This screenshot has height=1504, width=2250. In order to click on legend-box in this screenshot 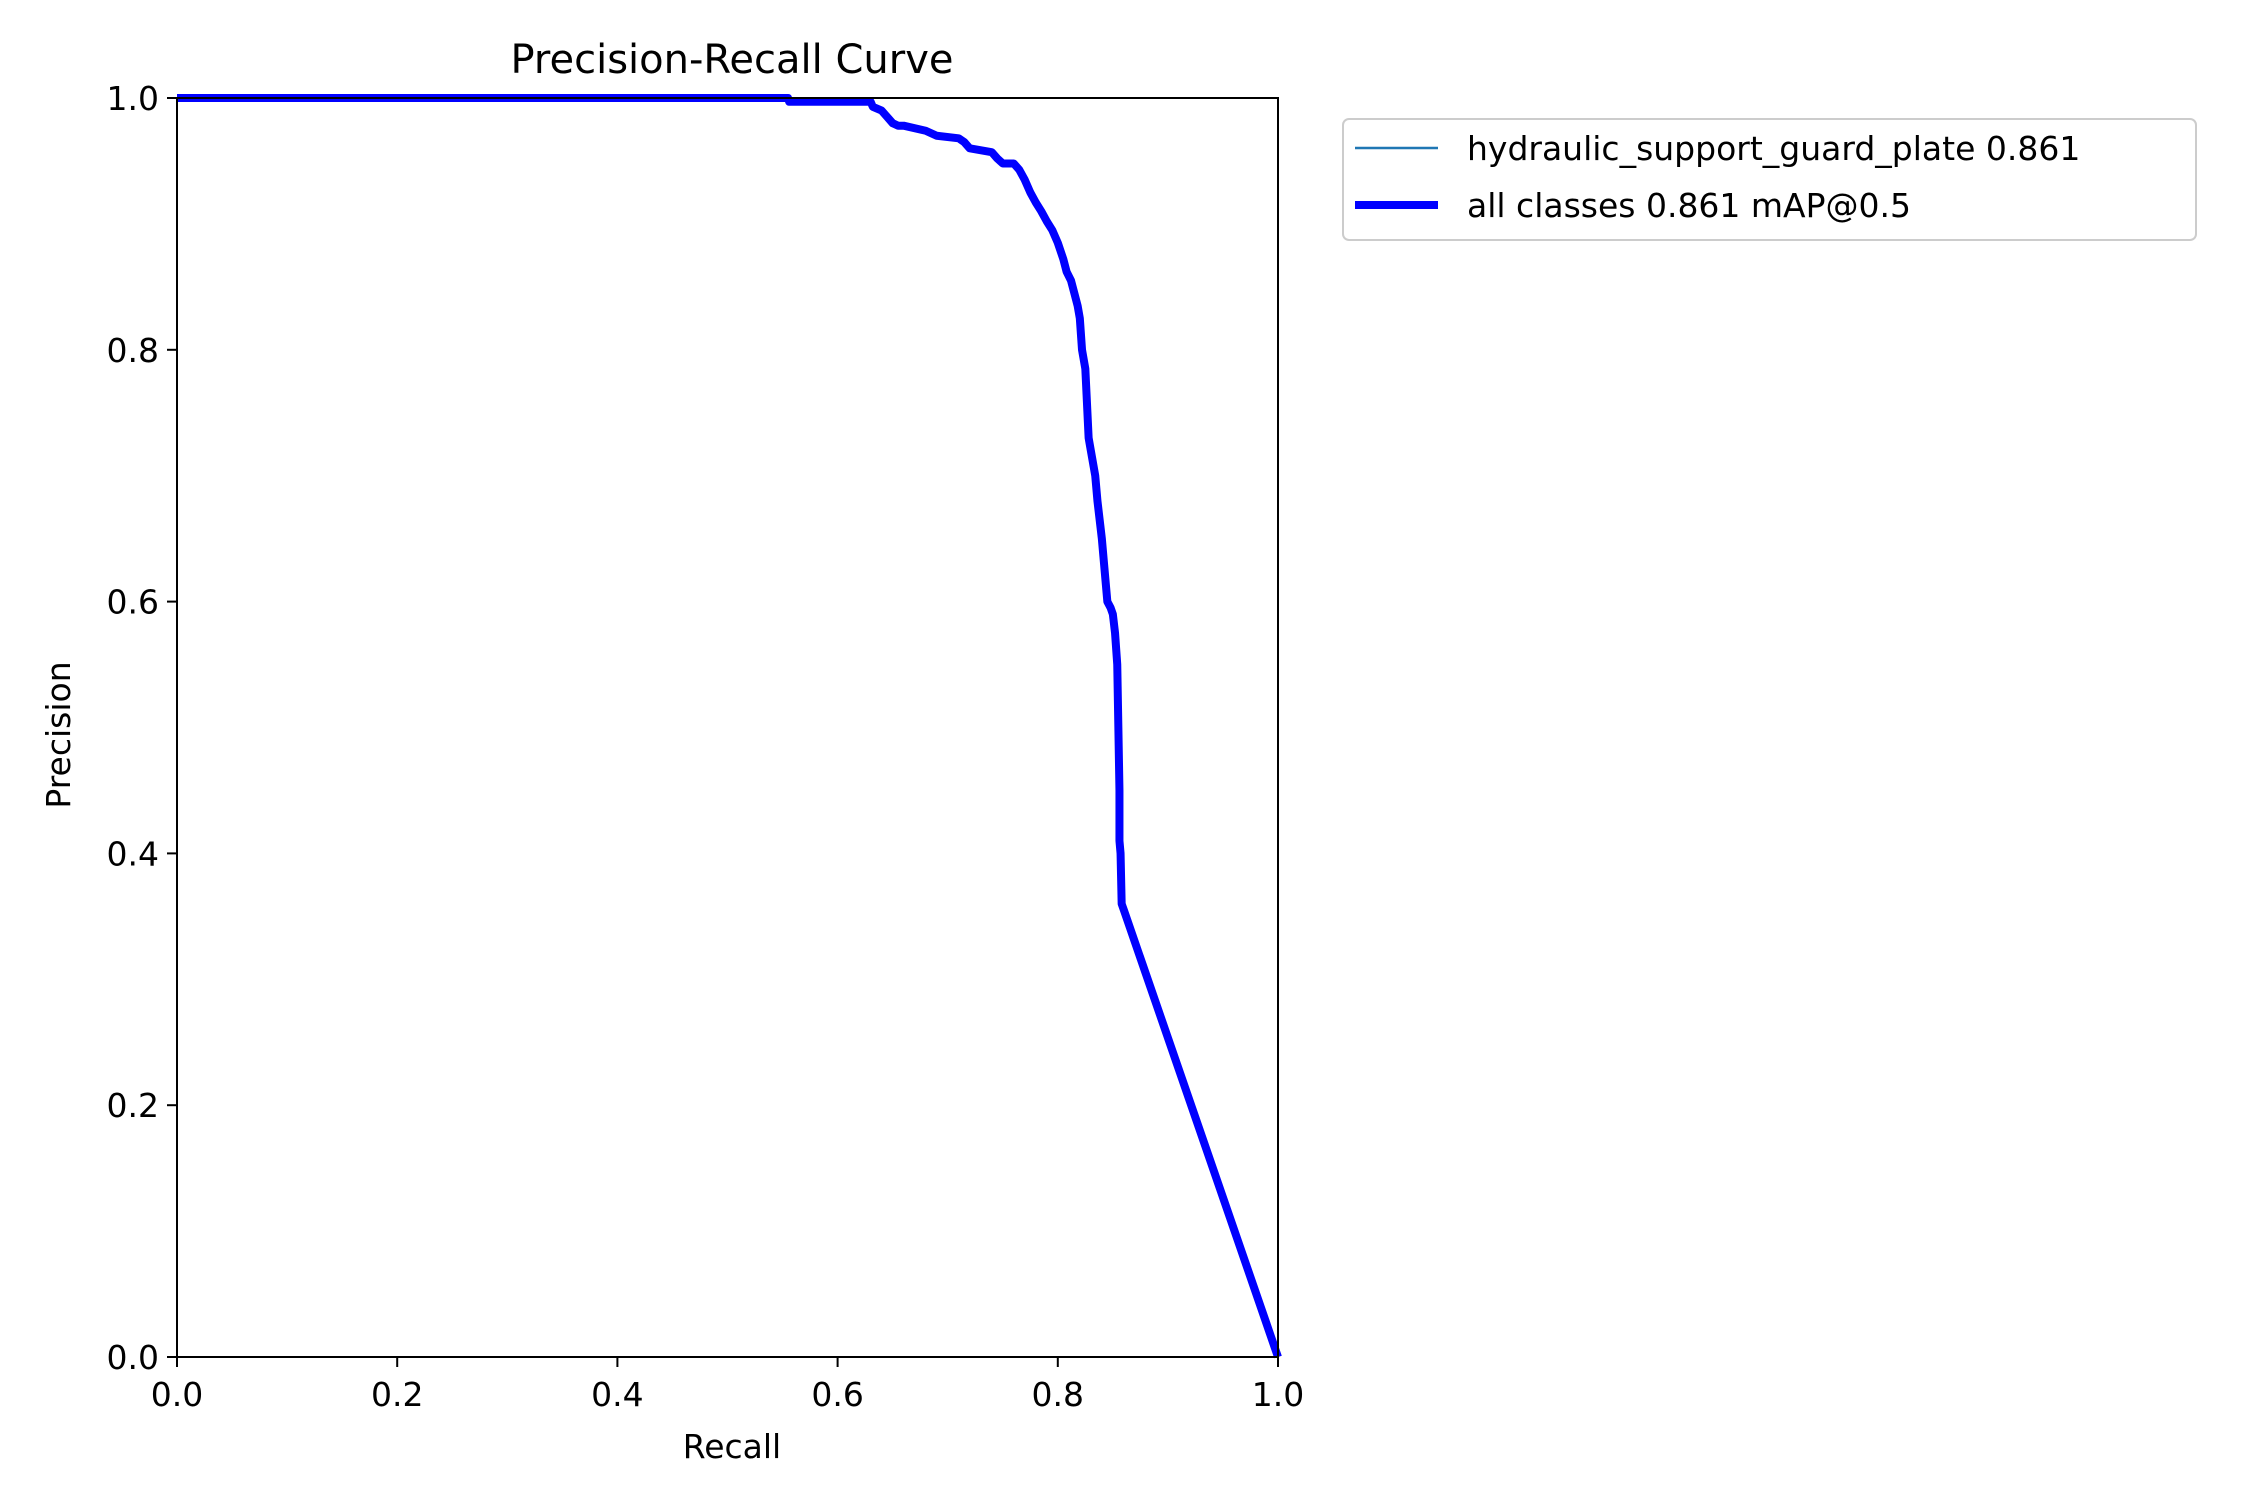, I will do `click(1769, 179)`.